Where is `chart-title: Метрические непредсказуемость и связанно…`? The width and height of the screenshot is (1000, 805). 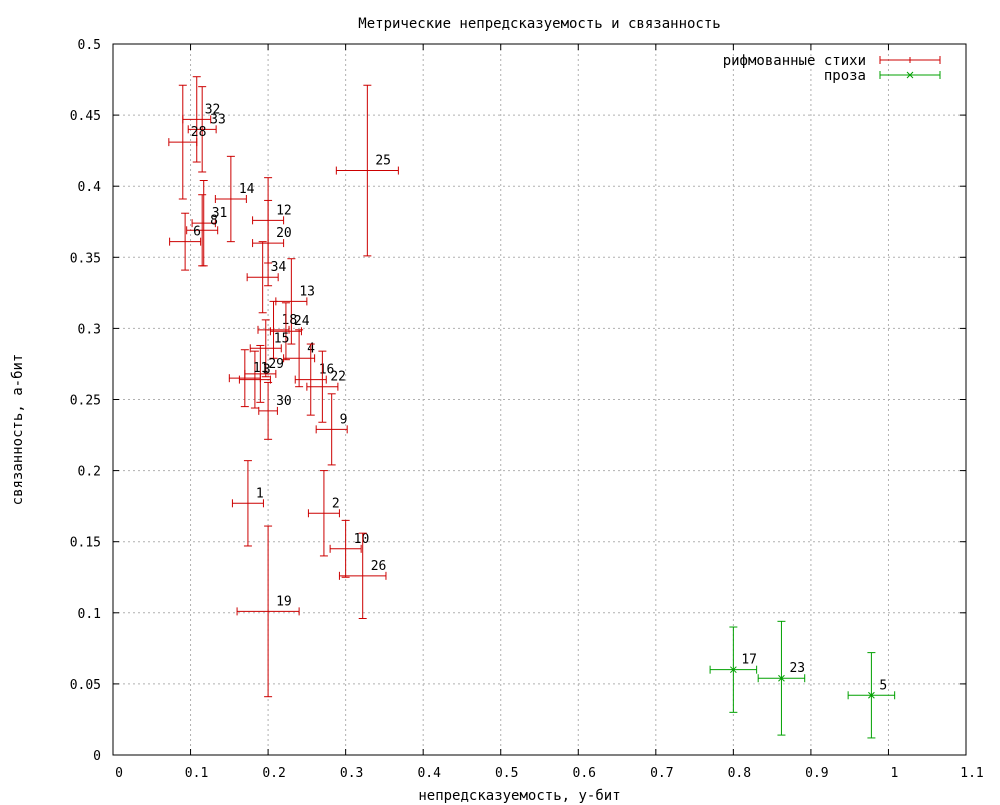
chart-title: Метрические непредсказуемость и связанно… is located at coordinates (539, 24).